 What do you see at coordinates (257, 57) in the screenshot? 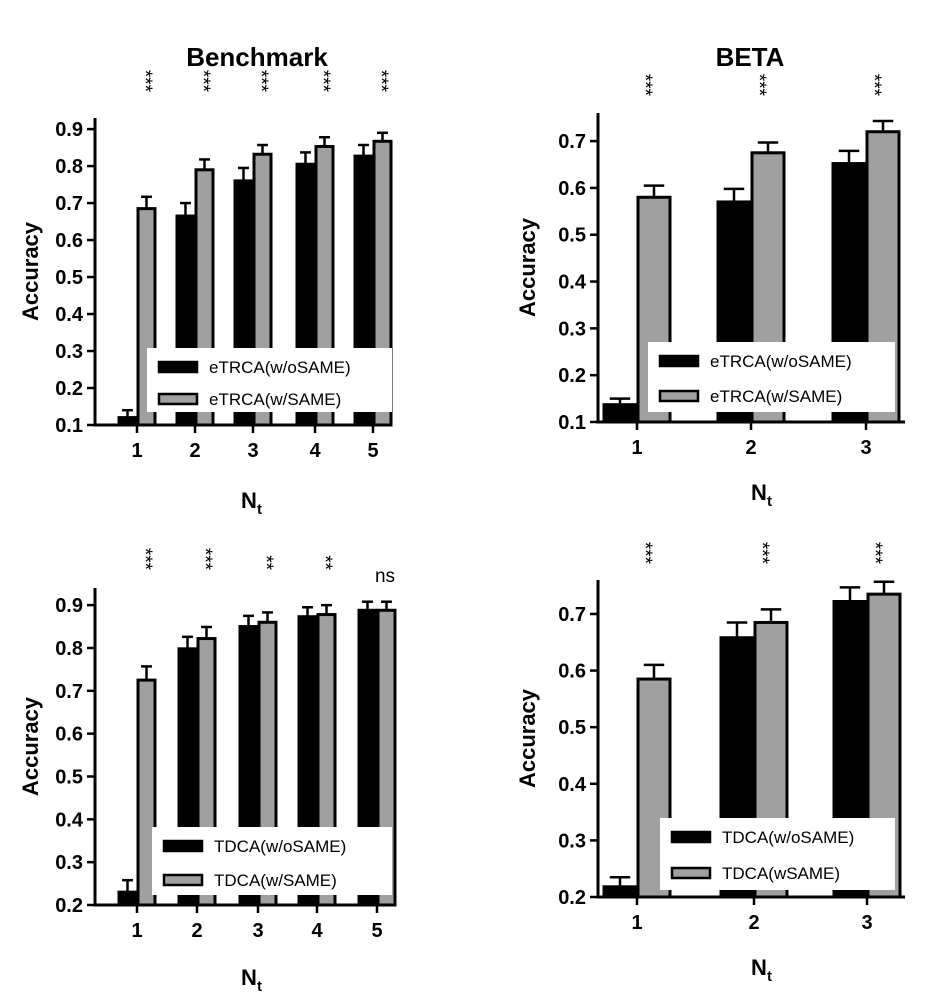
I see `chart-title: Benchmark` at bounding box center [257, 57].